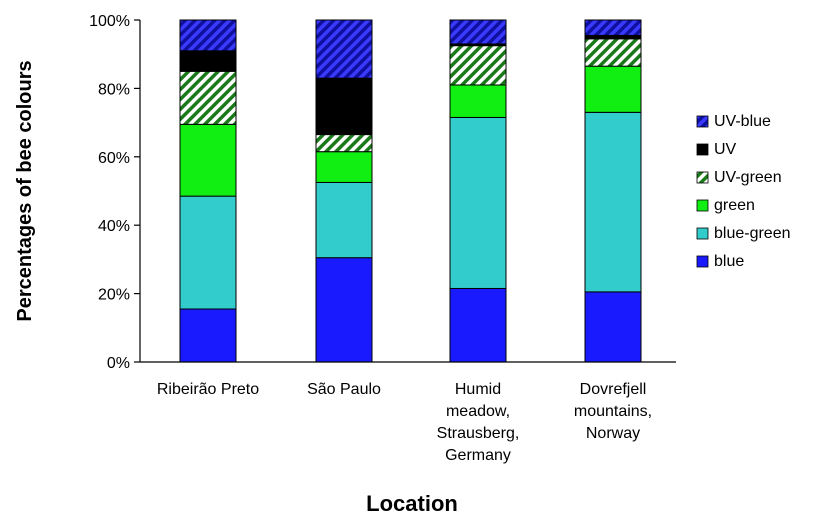 This screenshot has height=518, width=813. What do you see at coordinates (743, 191) in the screenshot?
I see `legend: UV-blue UV UV-green green blue-green blue` at bounding box center [743, 191].